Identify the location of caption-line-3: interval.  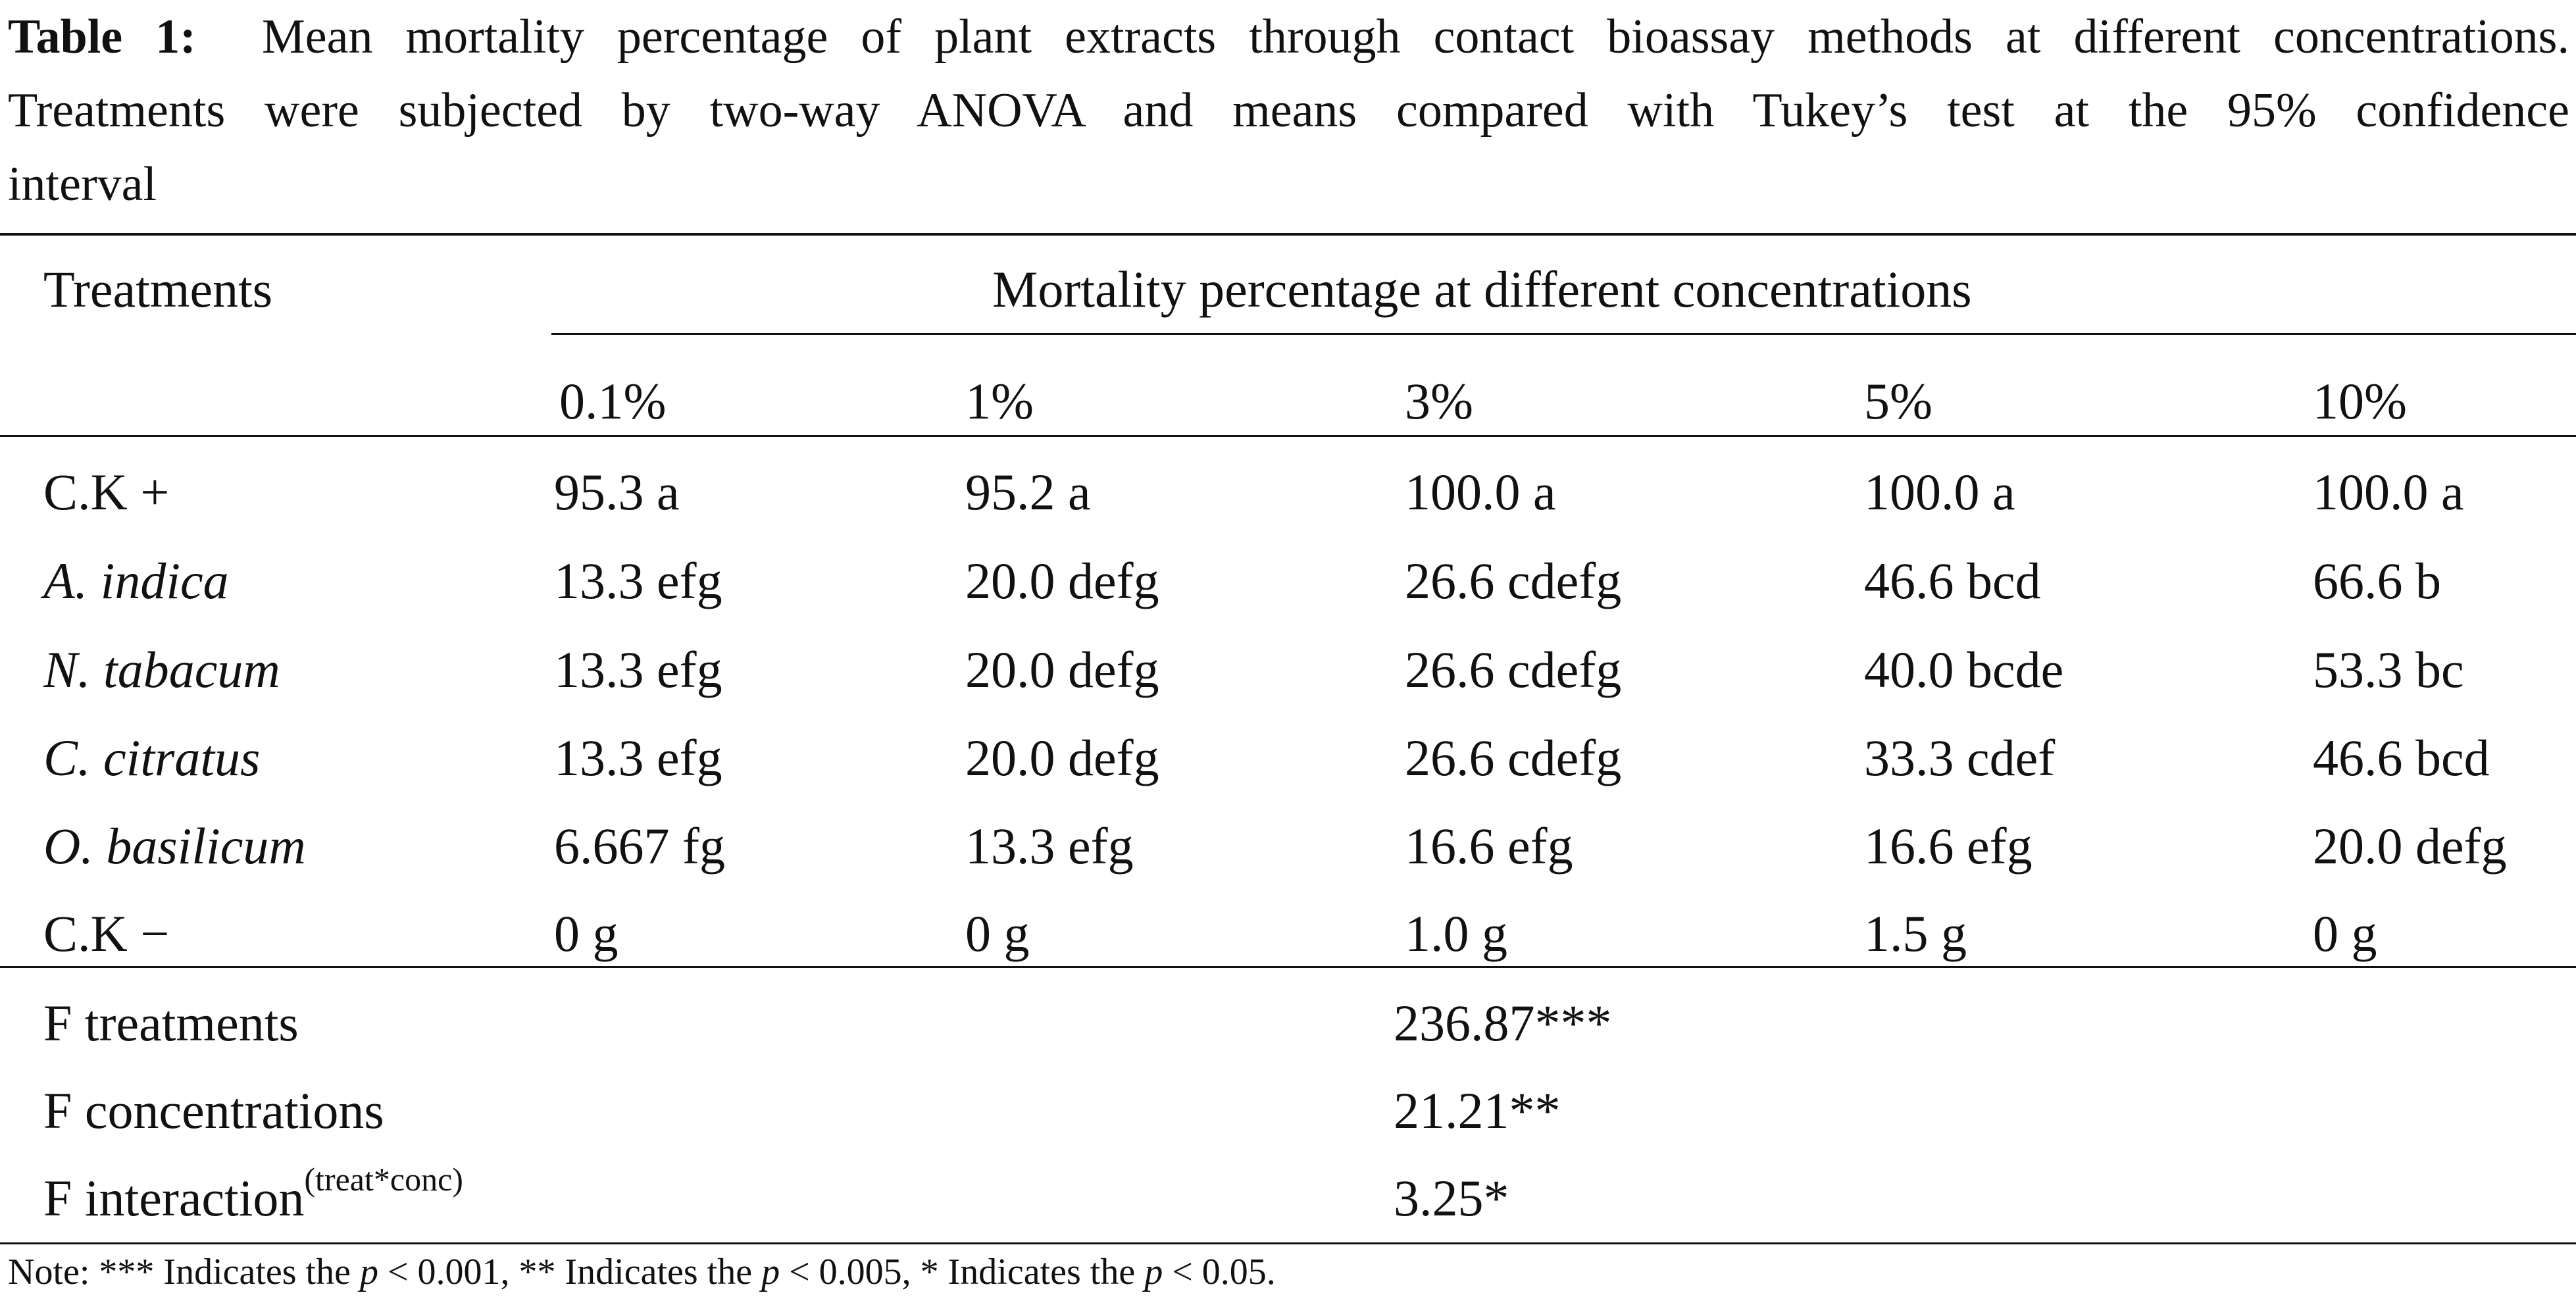
(82, 184).